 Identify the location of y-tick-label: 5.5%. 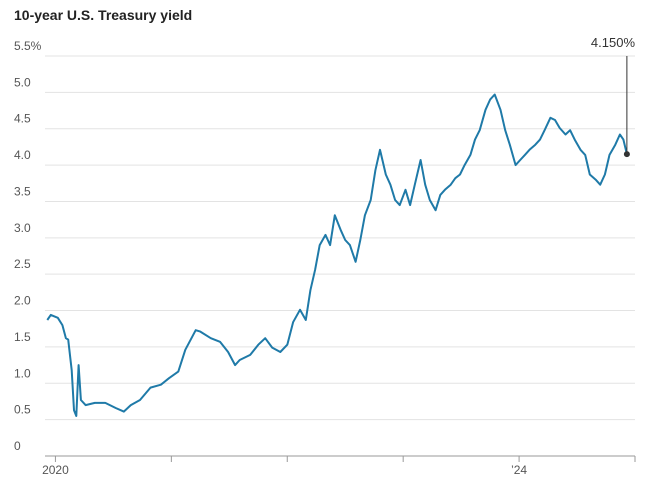
(28, 46).